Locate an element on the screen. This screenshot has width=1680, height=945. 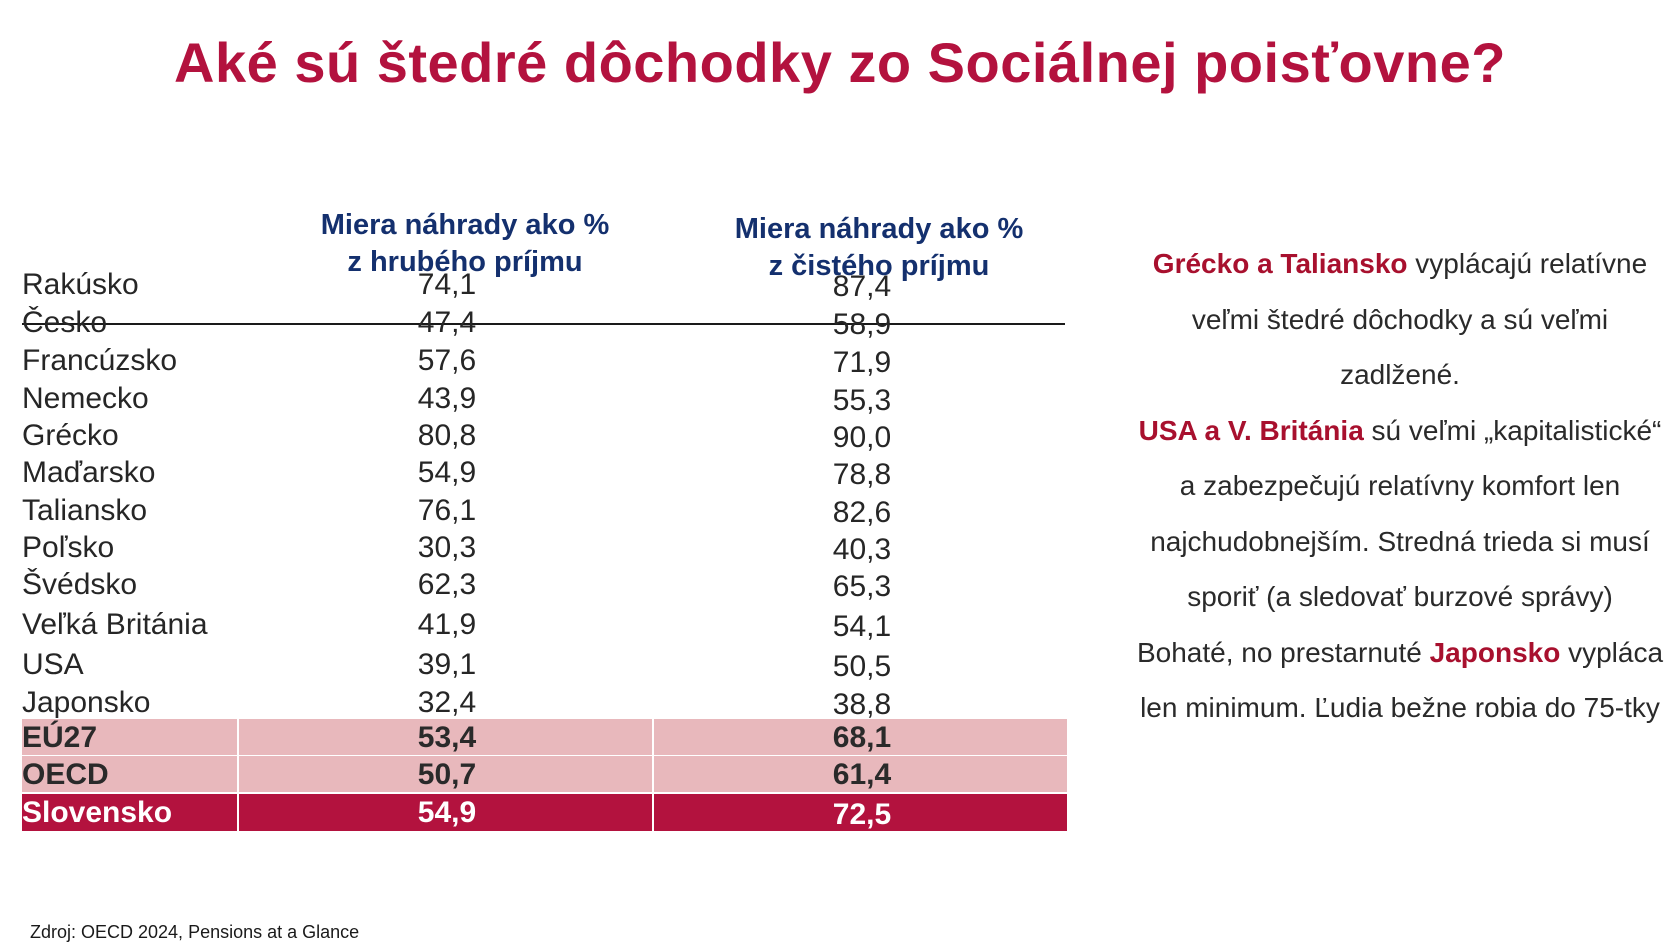
table-row: Poľsko 30,3 40,3 is located at coordinates (544, 549).